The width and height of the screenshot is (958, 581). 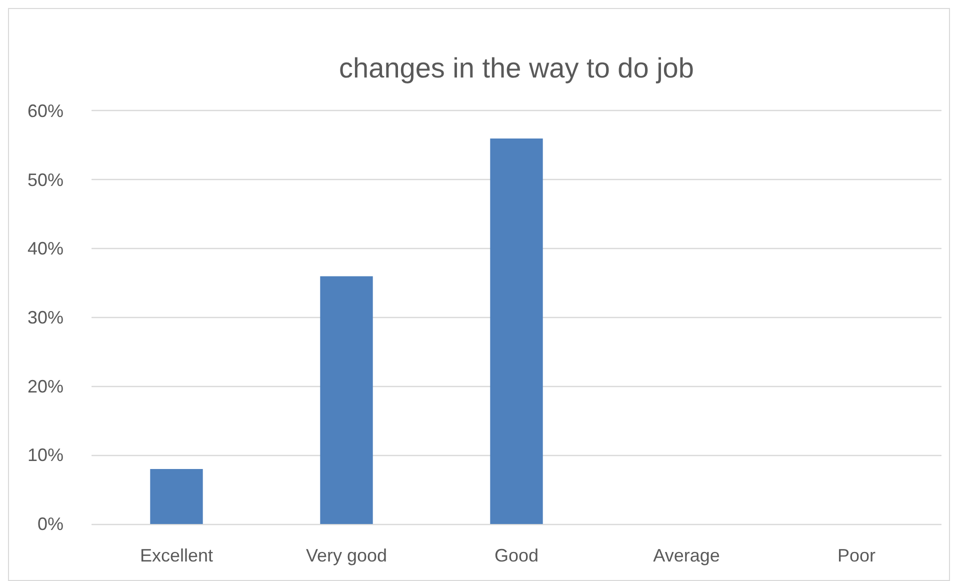 What do you see at coordinates (45, 248) in the screenshot?
I see `y-tick-label: 40%` at bounding box center [45, 248].